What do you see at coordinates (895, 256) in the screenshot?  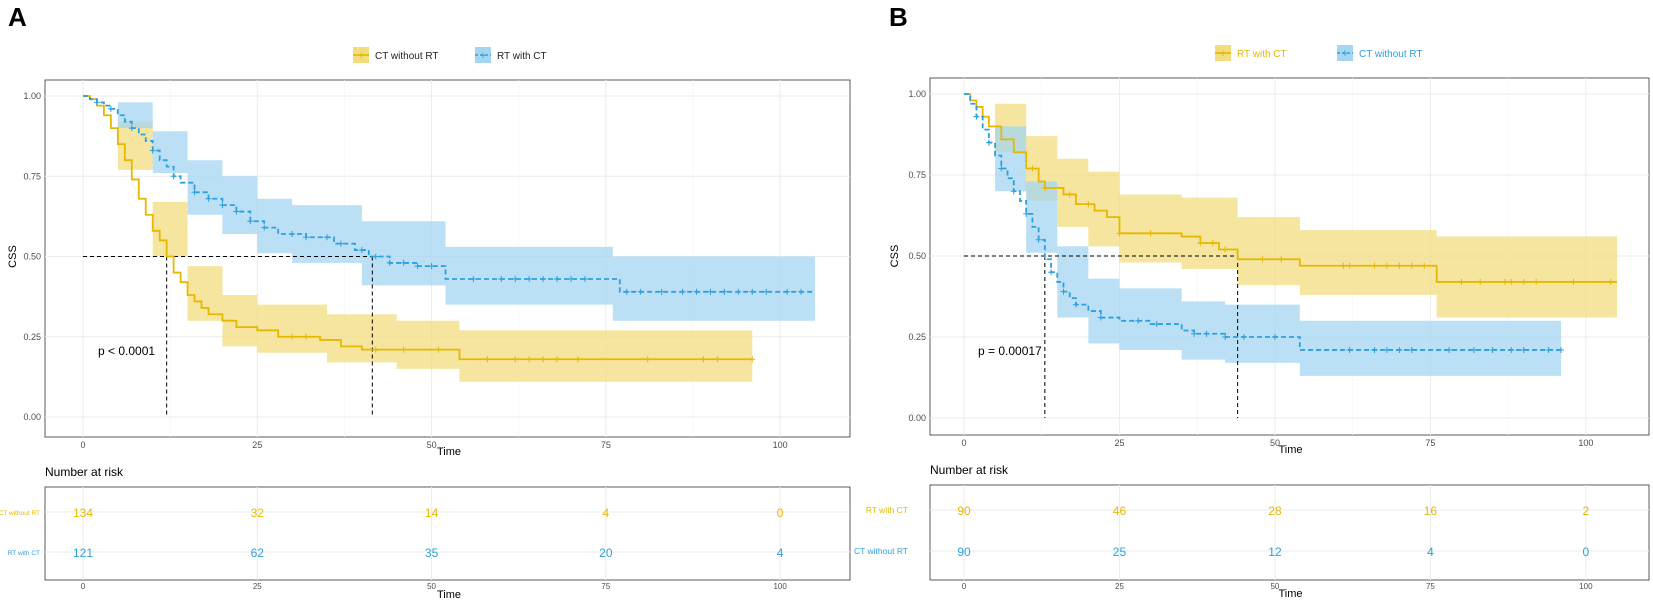 I see `y-axis-label: CSS` at bounding box center [895, 256].